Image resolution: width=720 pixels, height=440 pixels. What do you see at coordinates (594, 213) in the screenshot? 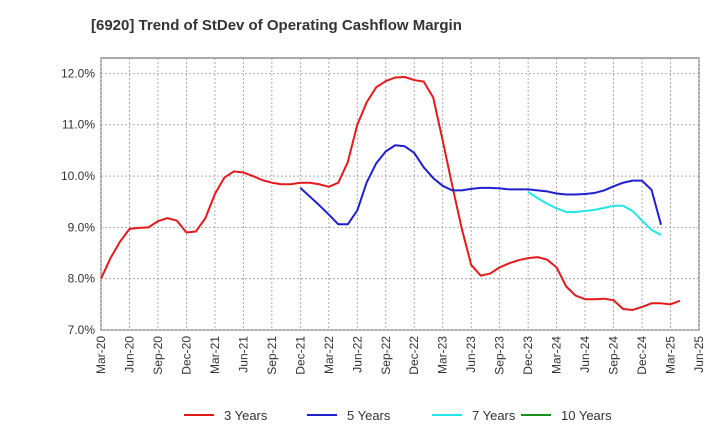
I see `series-line-7-years` at bounding box center [594, 213].